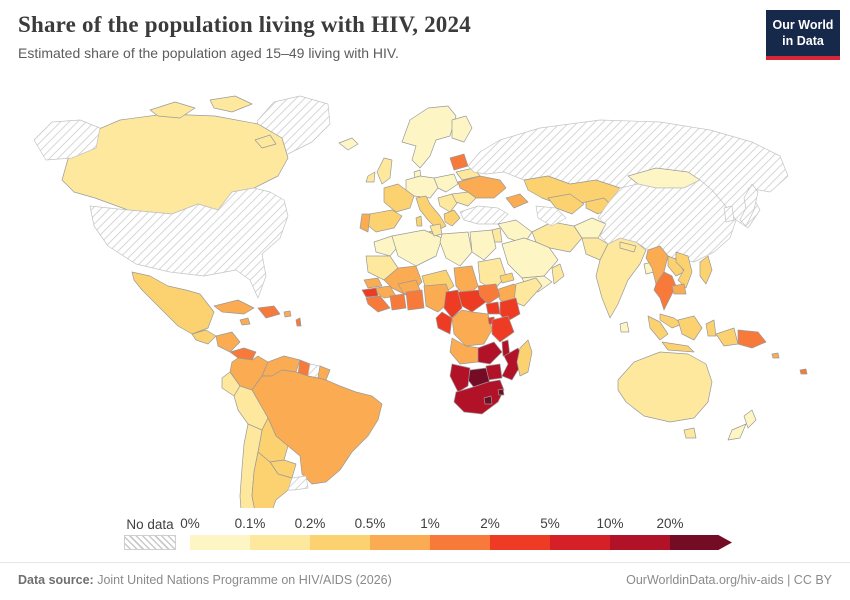  Describe the element at coordinates (456, 249) in the screenshot. I see `country-libya` at that location.